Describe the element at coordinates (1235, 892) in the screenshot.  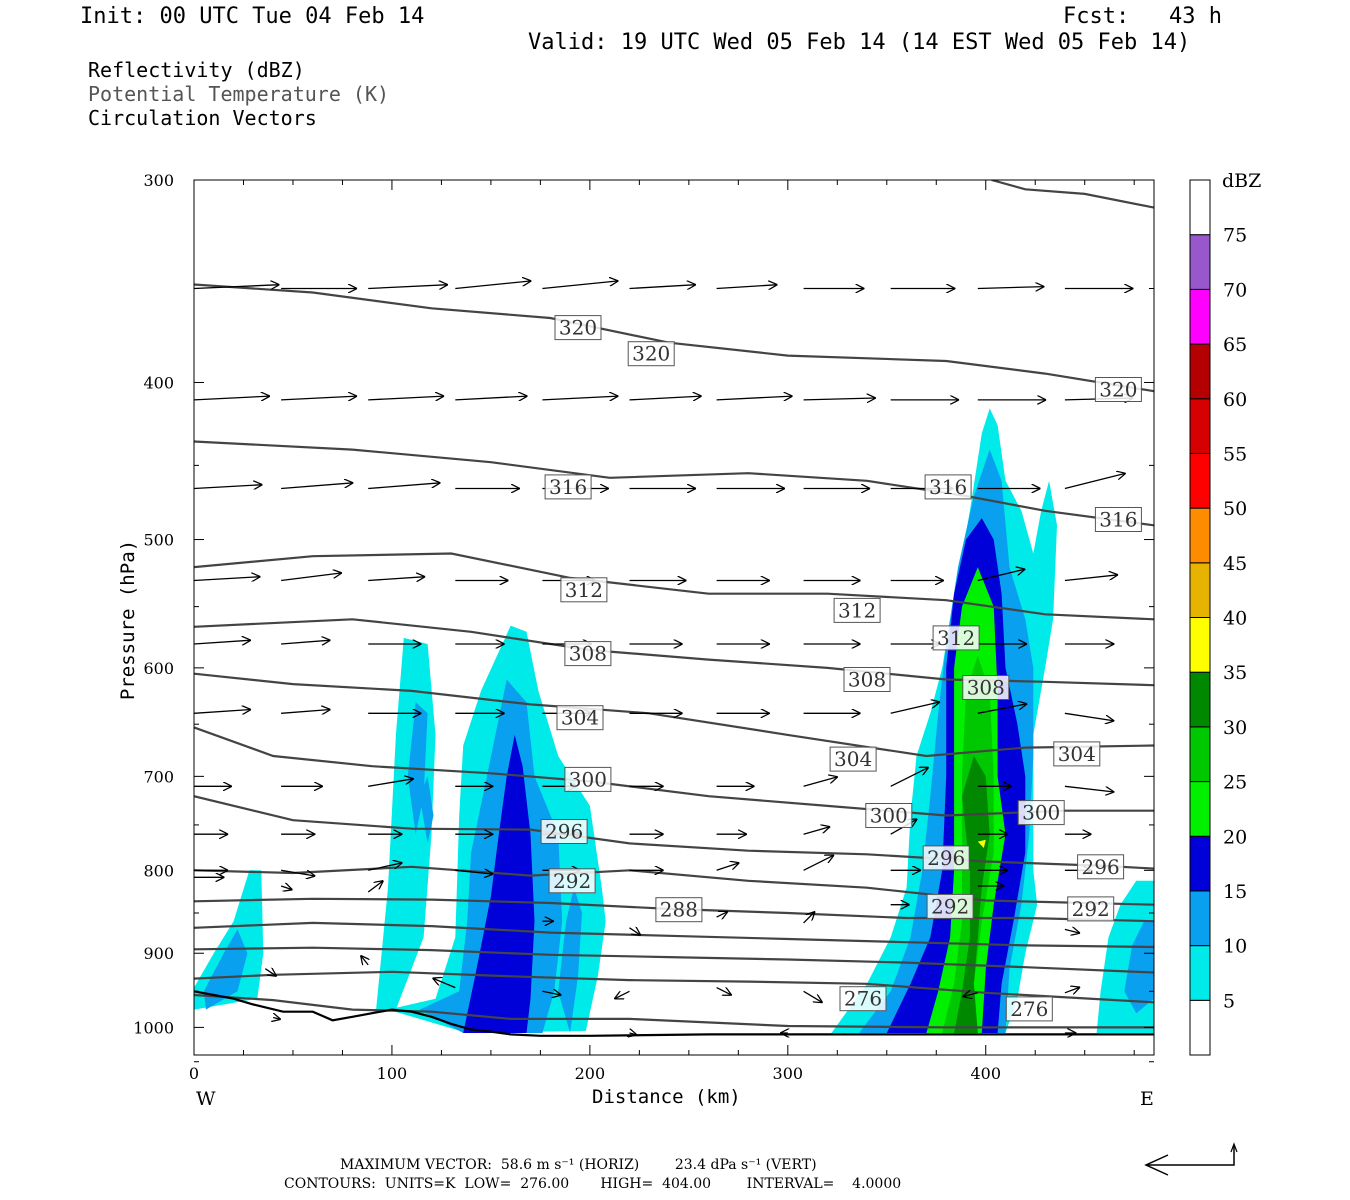
I see `colorbar-label-15: 15` at that location.